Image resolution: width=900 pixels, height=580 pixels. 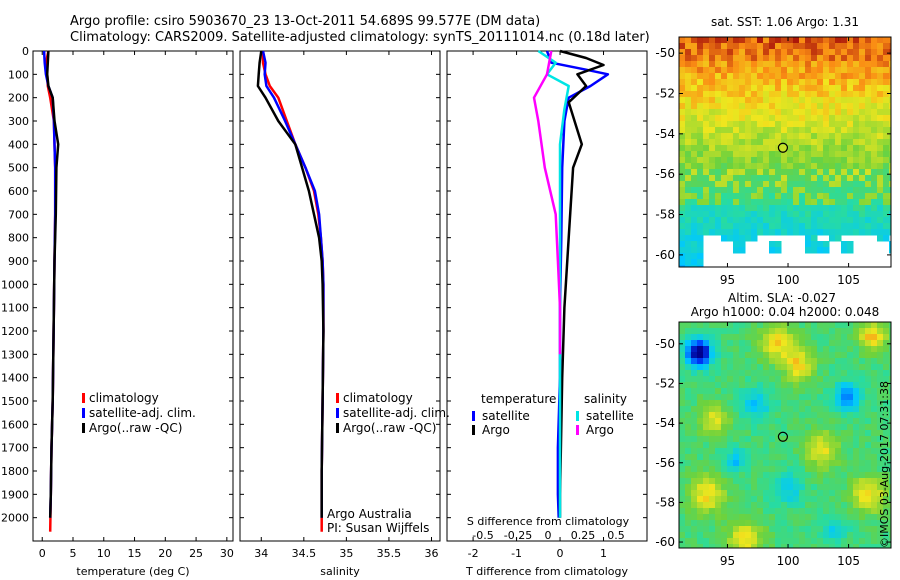 What do you see at coordinates (581, 283) in the screenshot?
I see `difference-series-temperature-argo` at bounding box center [581, 283].